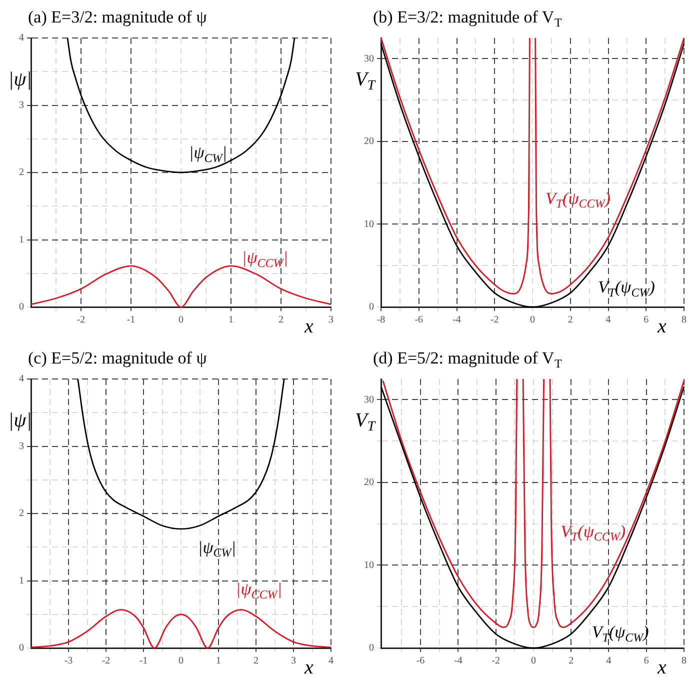  Describe the element at coordinates (118, 358) in the screenshot. I see `chart-title: (c) E=5/2: magnitude of ψ` at that location.